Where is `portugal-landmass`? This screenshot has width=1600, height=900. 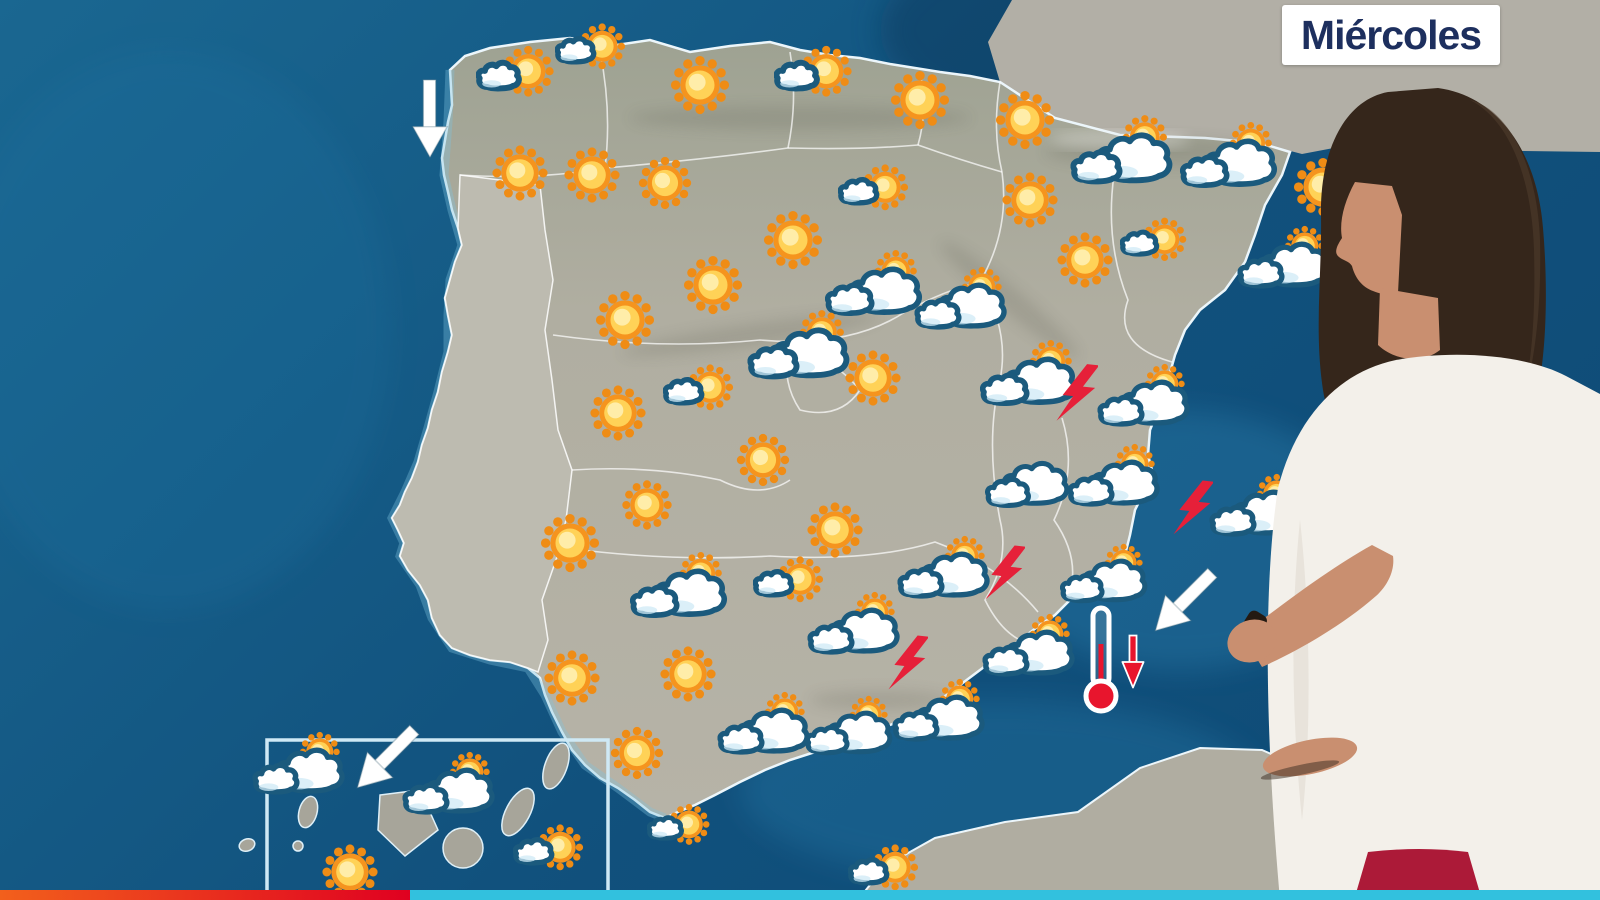
portugal-landmass is located at coordinates (482, 423).